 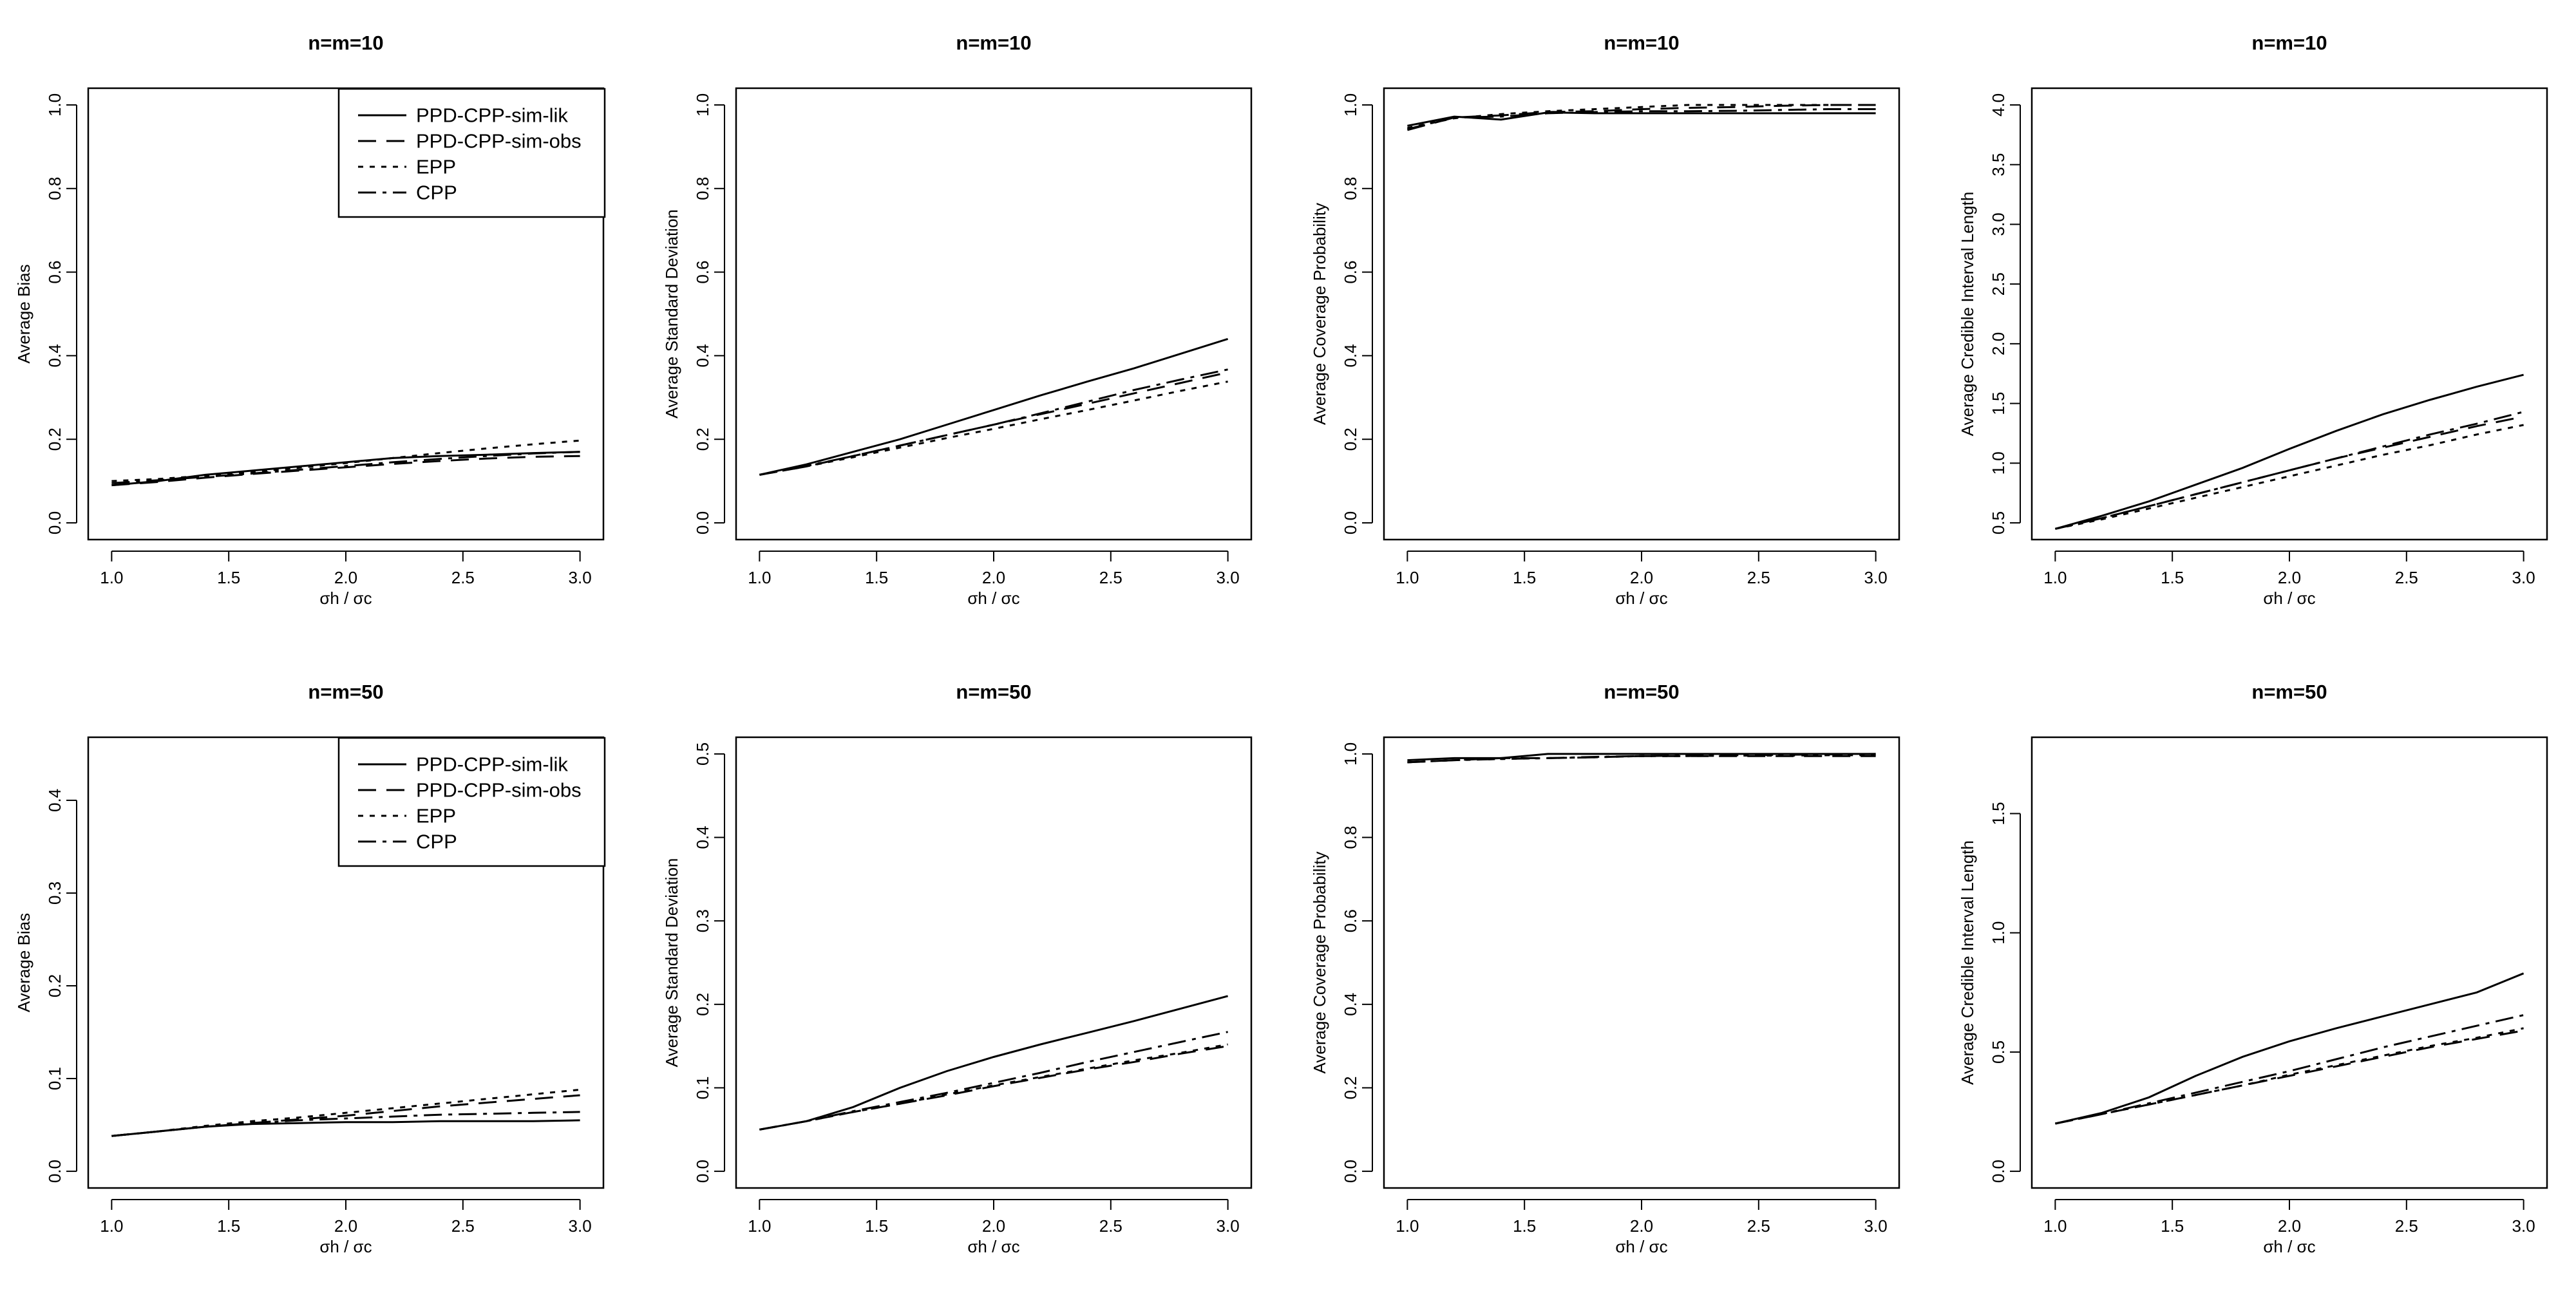 I want to click on legend-label: PPD-CPP-sim-lik, so click(x=492, y=115).